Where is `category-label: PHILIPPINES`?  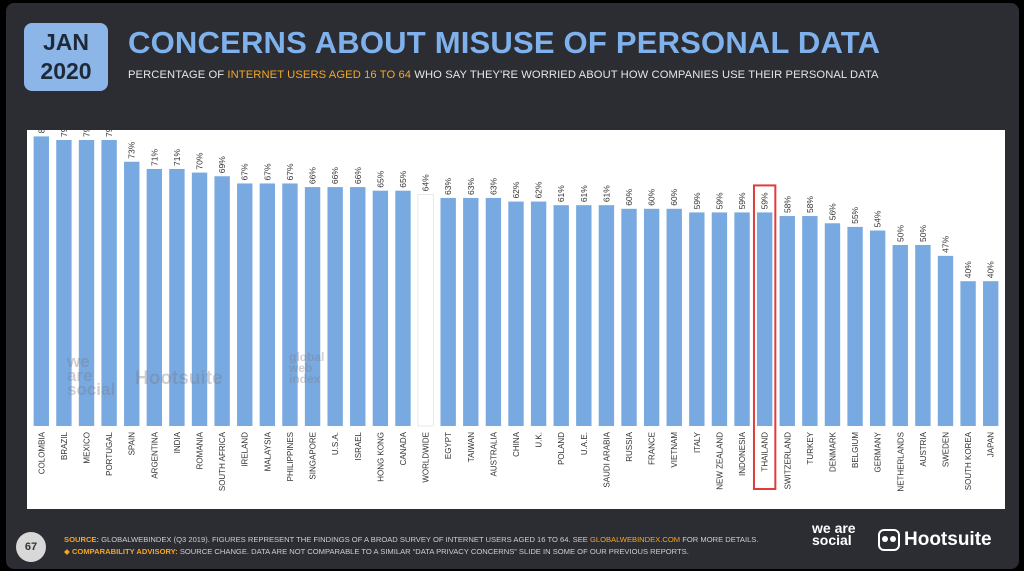
category-label: PHILIPPINES is located at coordinates (290, 456).